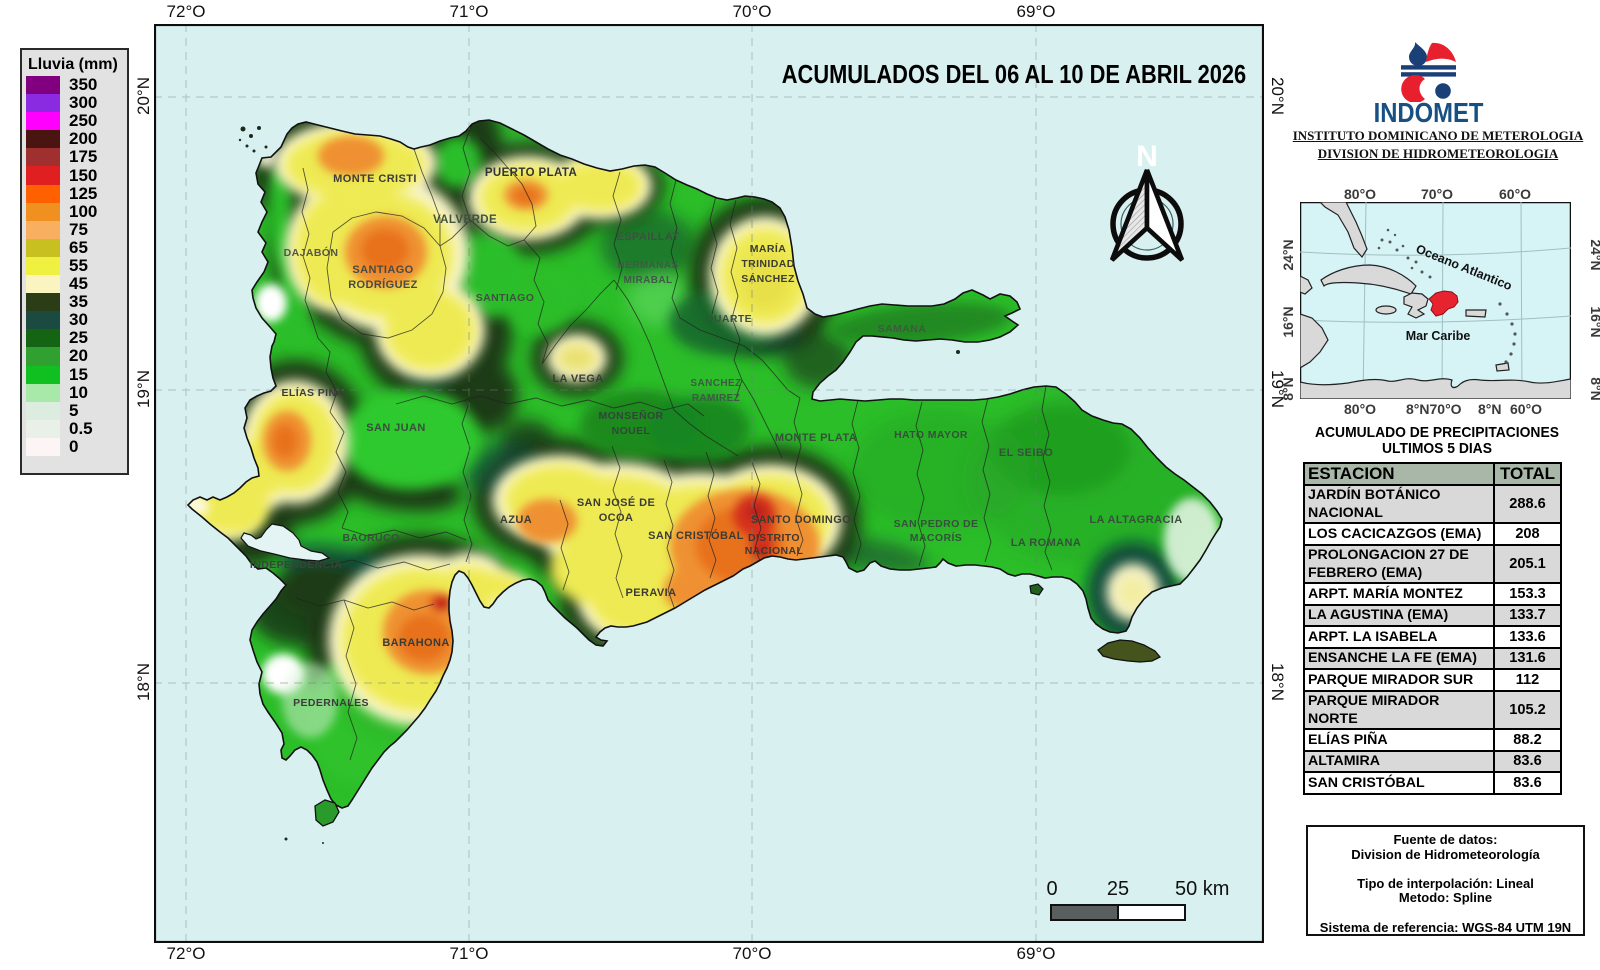 The width and height of the screenshot is (1600, 970). Describe the element at coordinates (1147, 156) in the screenshot. I see `svg-text: N` at that location.